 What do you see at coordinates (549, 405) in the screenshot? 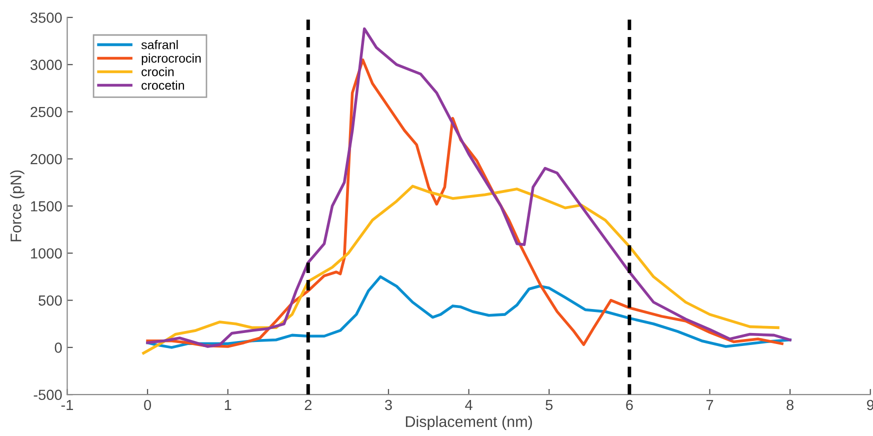
I see `x-tick-label: 5` at bounding box center [549, 405].